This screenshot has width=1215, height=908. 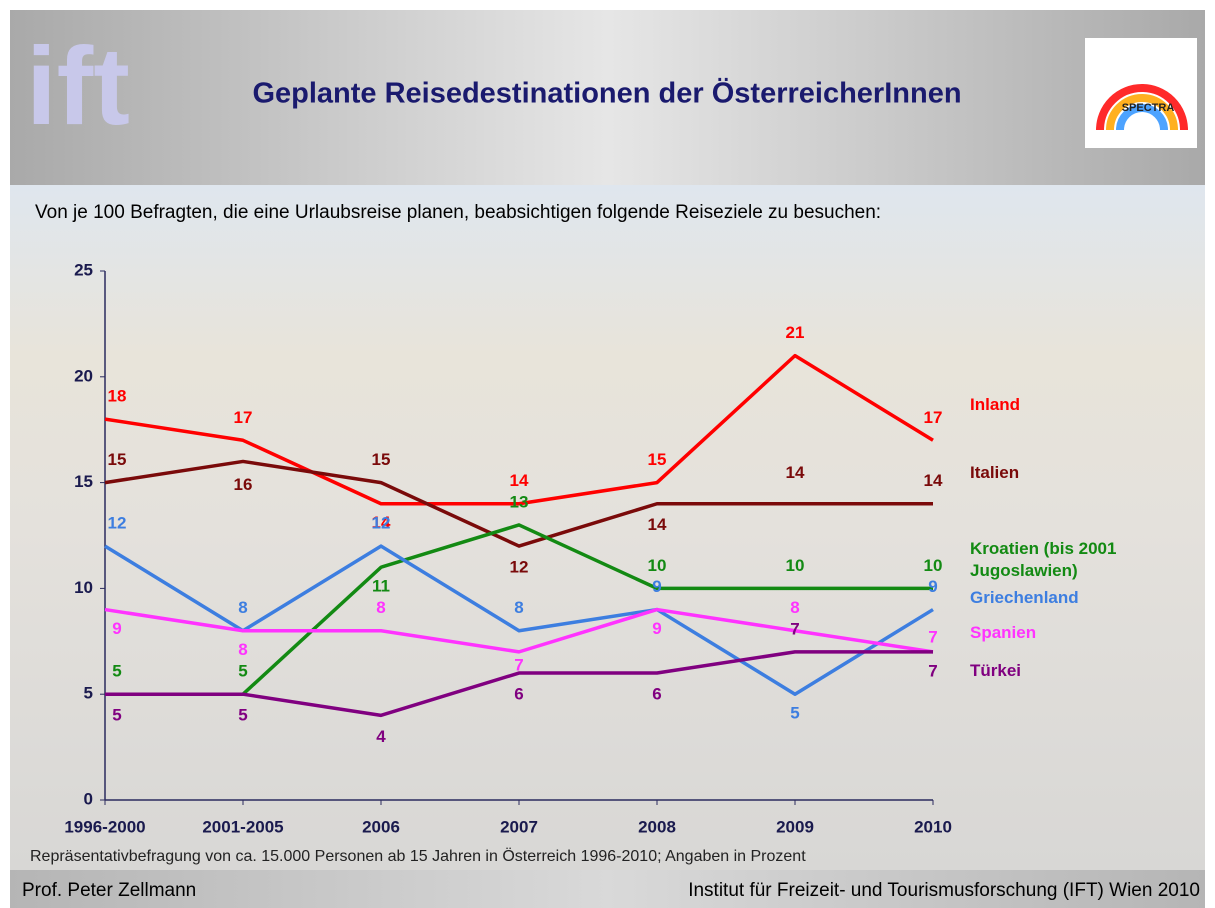 I want to click on data-label: 21, so click(x=795, y=332).